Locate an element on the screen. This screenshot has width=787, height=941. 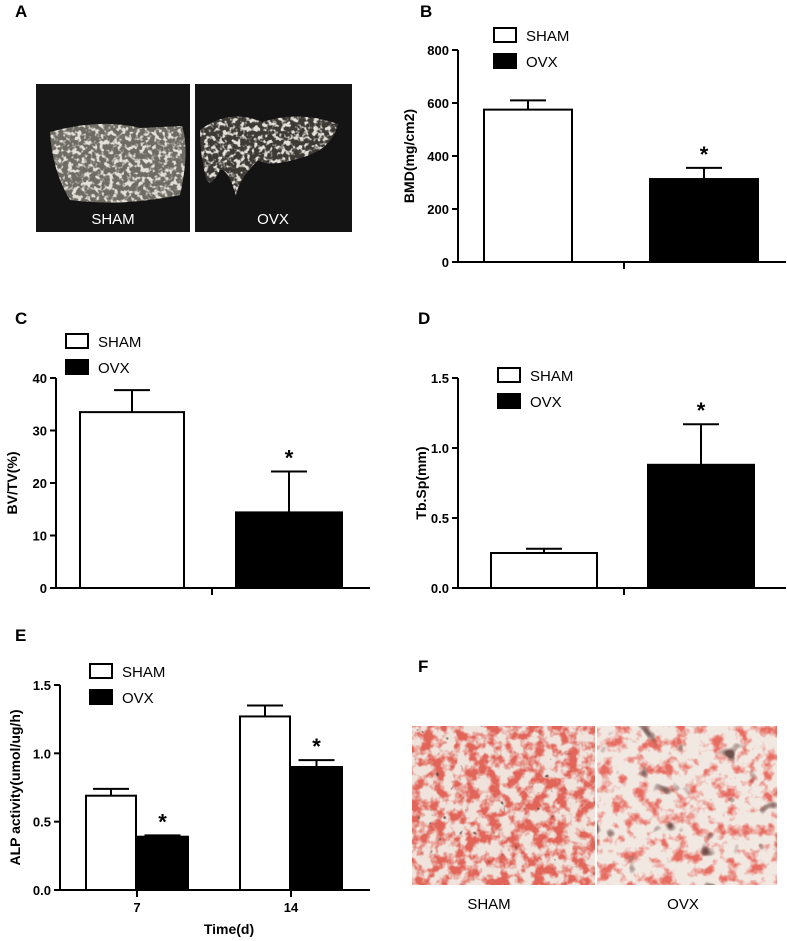
y-tick-label: 200 is located at coordinates (438, 209).